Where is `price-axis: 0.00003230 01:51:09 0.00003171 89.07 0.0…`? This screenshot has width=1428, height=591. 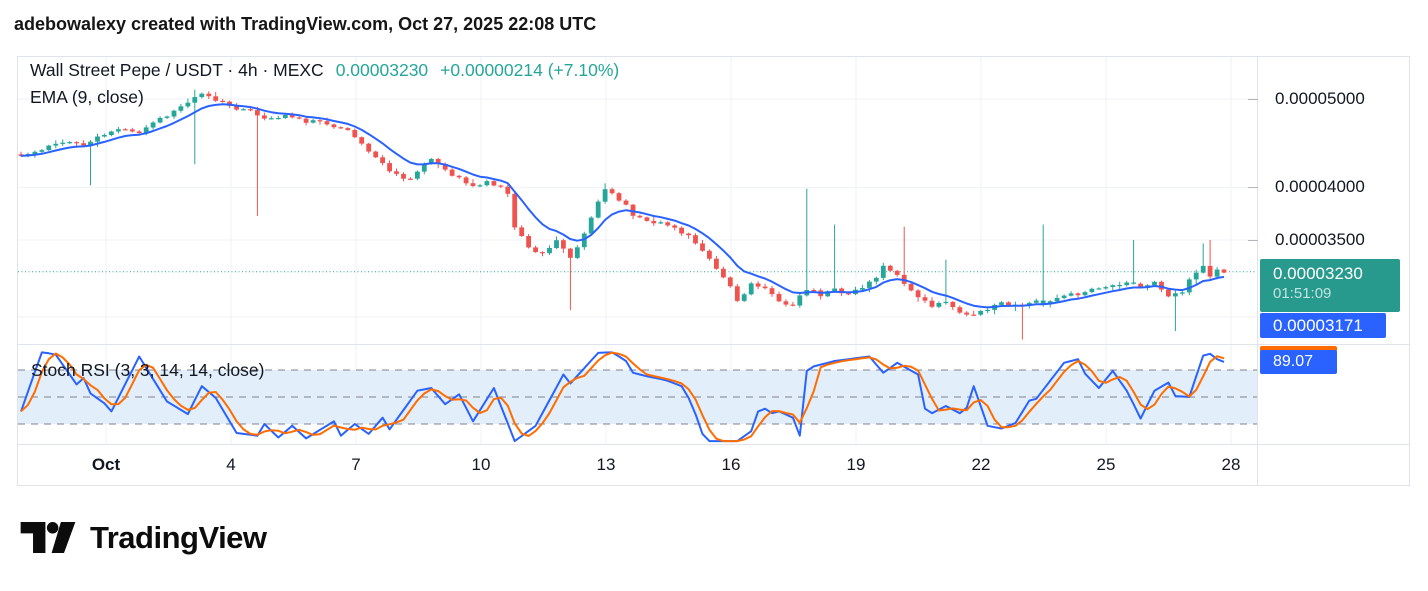
price-axis: 0.00003230 01:51:09 0.00003171 89.07 0.0… is located at coordinates (1328, 250).